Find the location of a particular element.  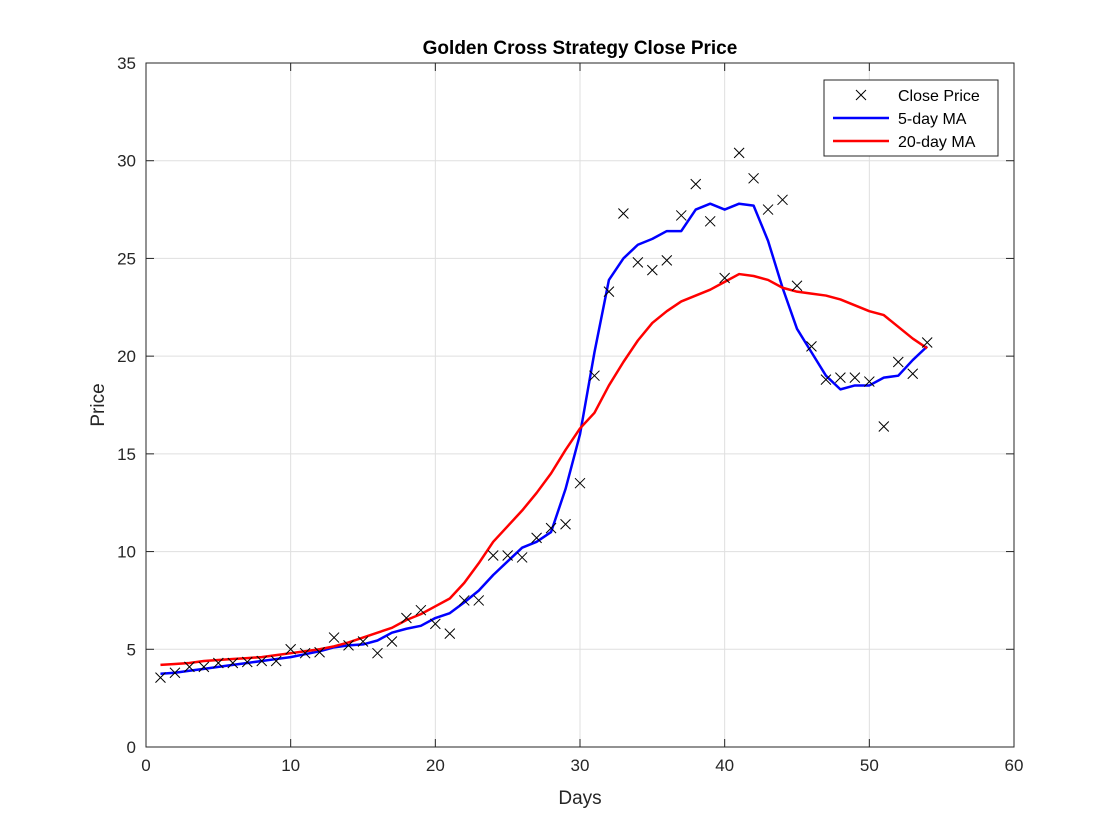

chart-title: Golden Cross Strategy Close Price is located at coordinates (580, 48).